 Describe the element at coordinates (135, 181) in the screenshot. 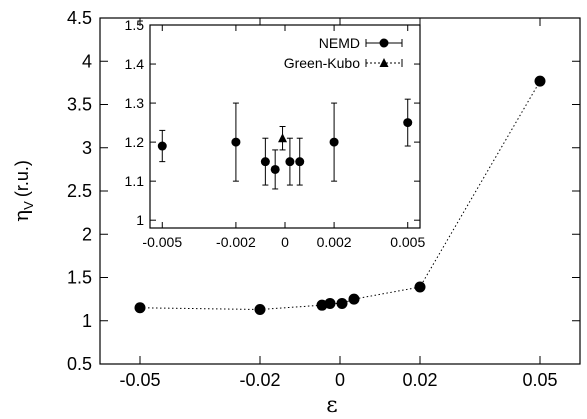

I see `inset-y-tick-label: 1.1` at that location.